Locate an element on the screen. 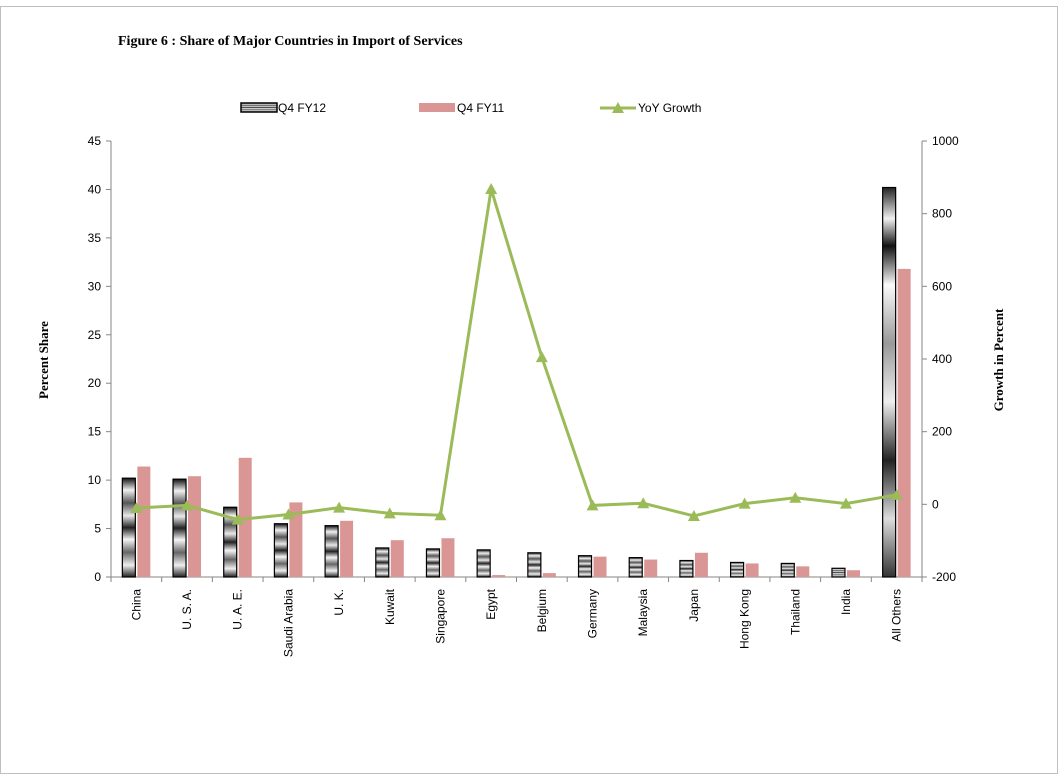  x-tick-label: U. A. E. is located at coordinates (238, 609).